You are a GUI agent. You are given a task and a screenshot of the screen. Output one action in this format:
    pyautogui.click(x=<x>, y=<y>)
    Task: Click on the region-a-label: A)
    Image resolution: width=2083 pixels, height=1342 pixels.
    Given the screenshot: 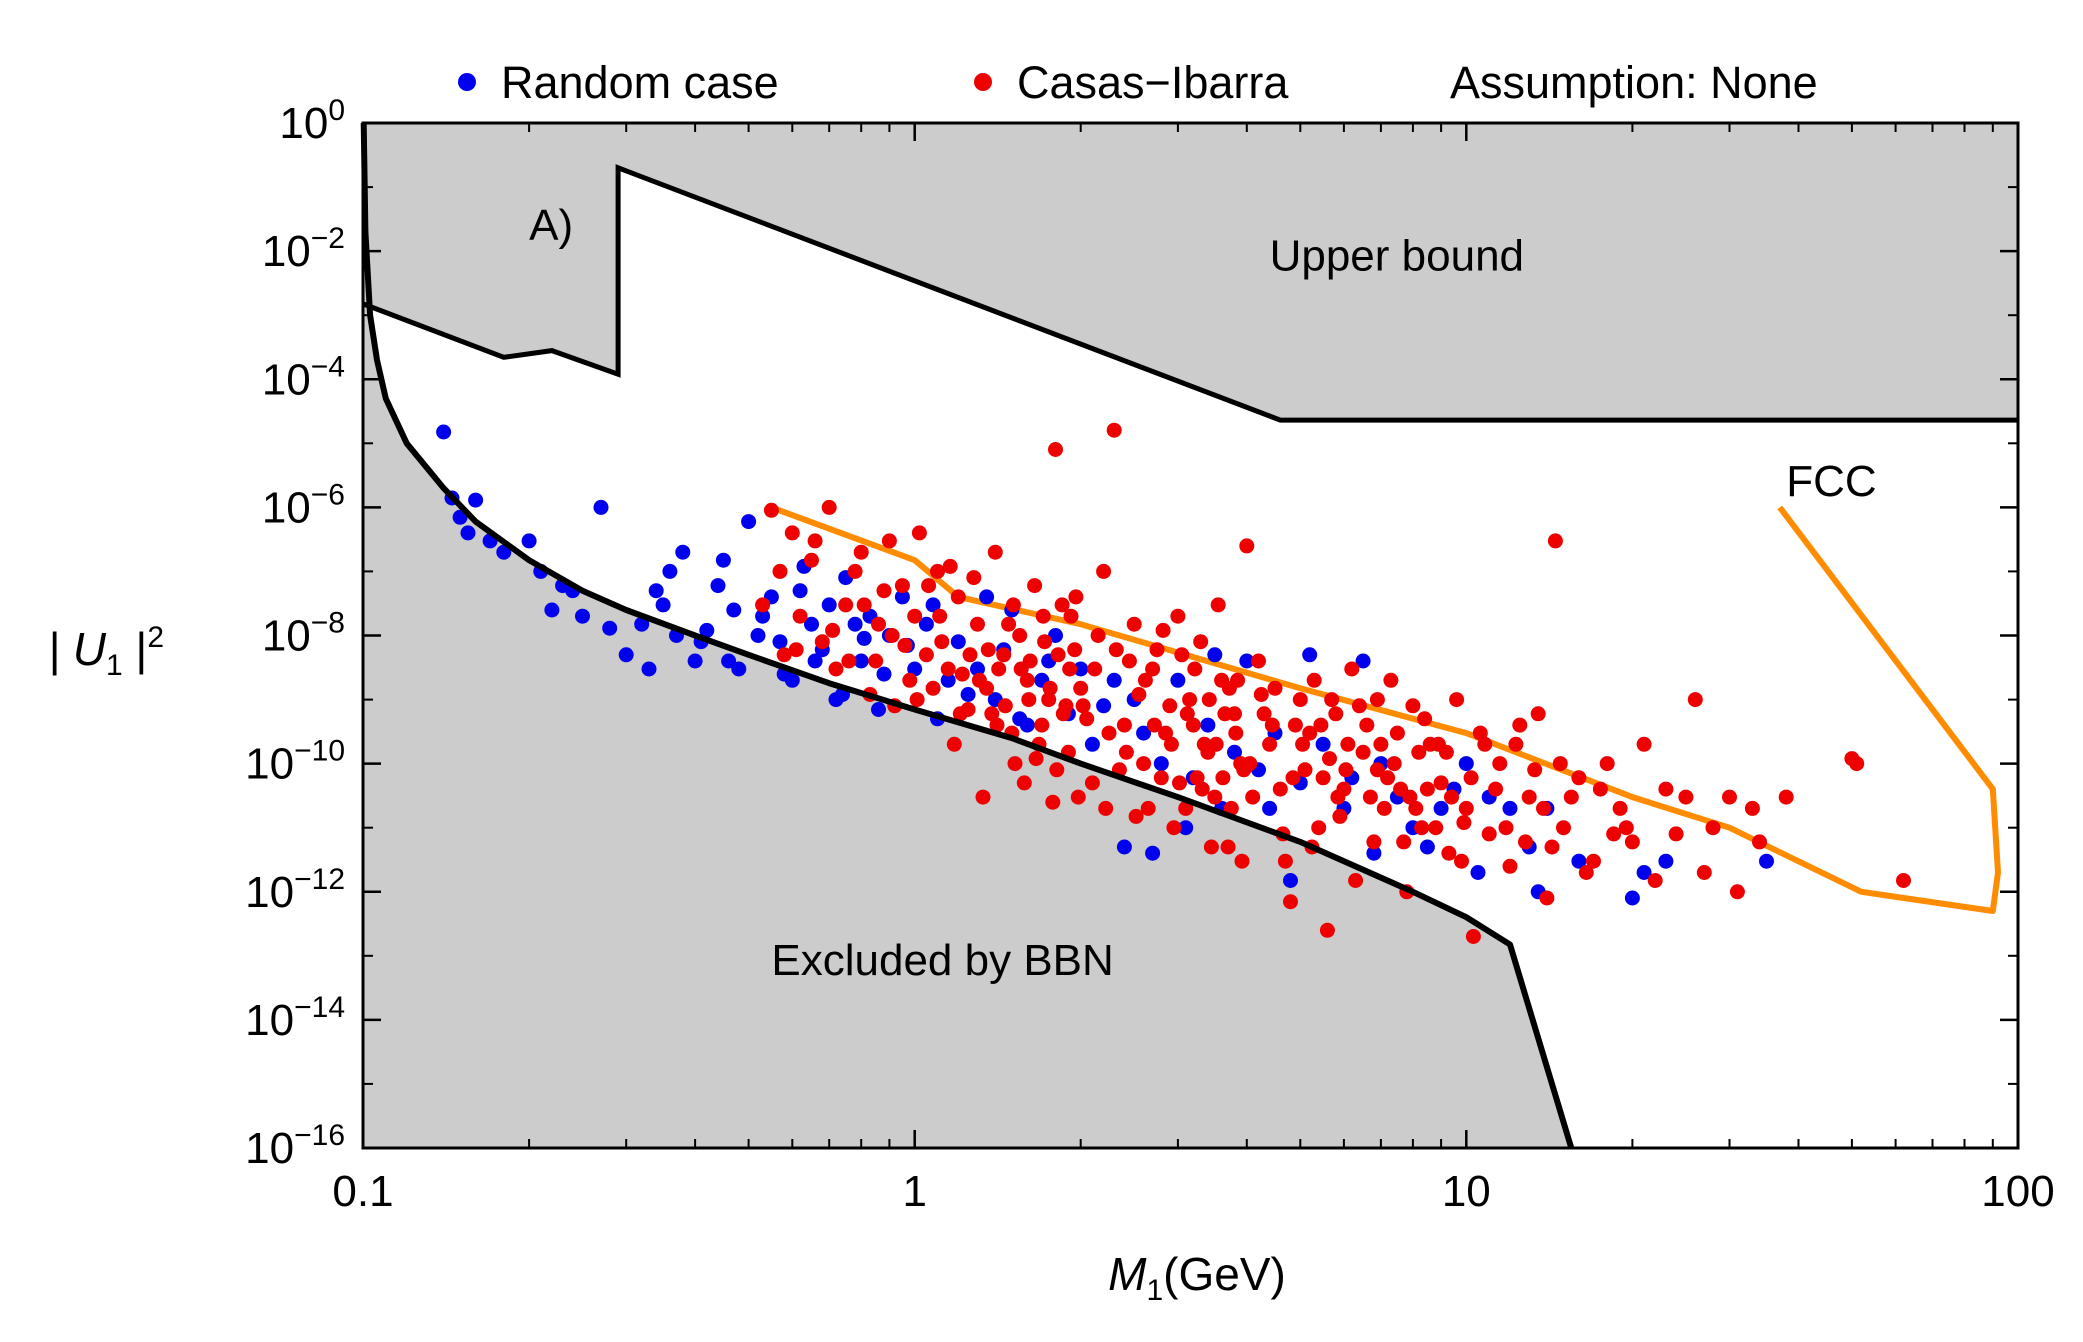 What is the action you would take?
    pyautogui.click(x=551, y=225)
    